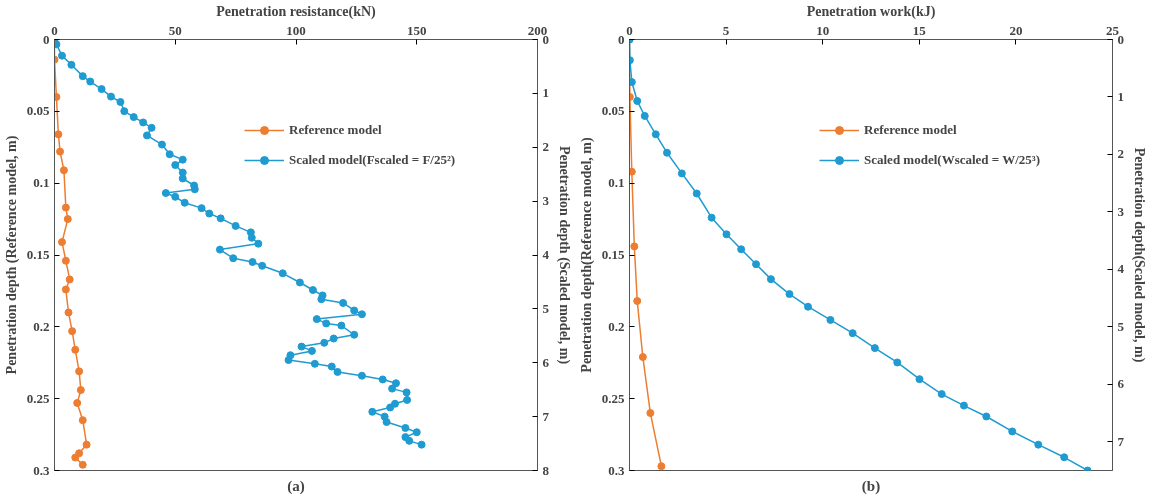 The image size is (1159, 501). Describe the element at coordinates (871, 486) in the screenshot. I see `text: (b)` at that location.